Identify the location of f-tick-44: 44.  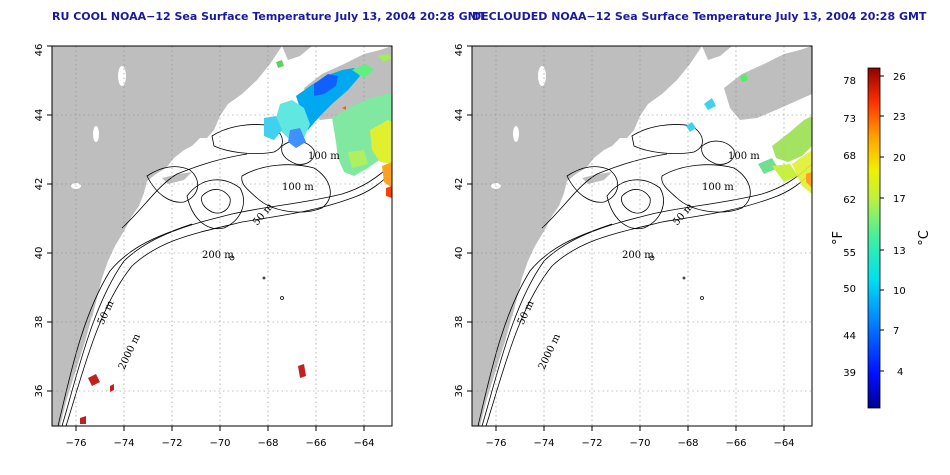
(849, 336).